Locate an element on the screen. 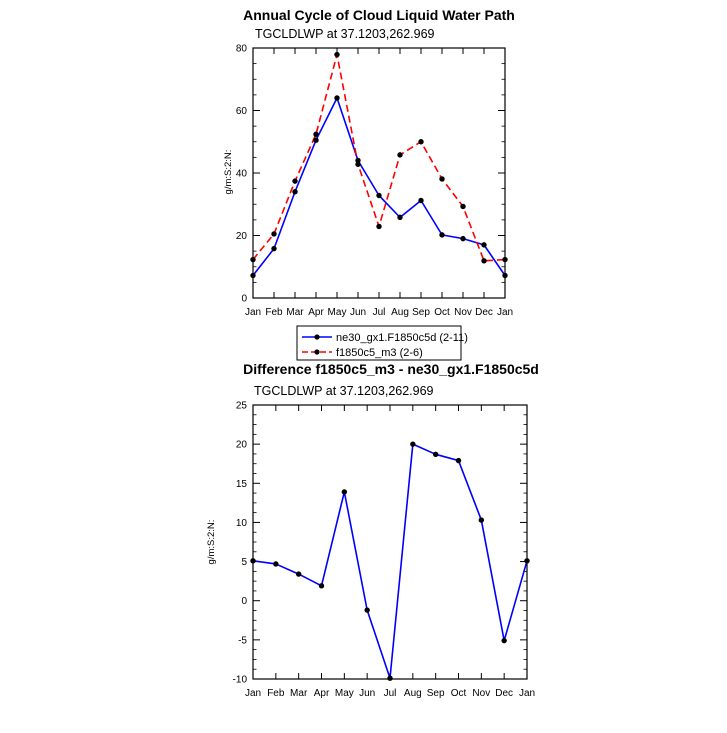  chart-1-ytick-label: 40 is located at coordinates (242, 174).